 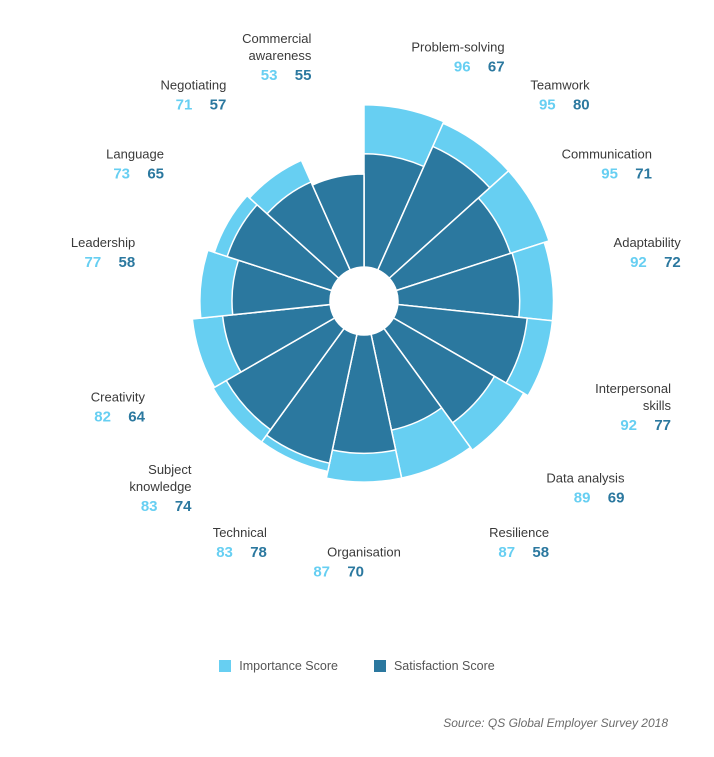 I want to click on importance-score-technical: 83, so click(x=224, y=552).